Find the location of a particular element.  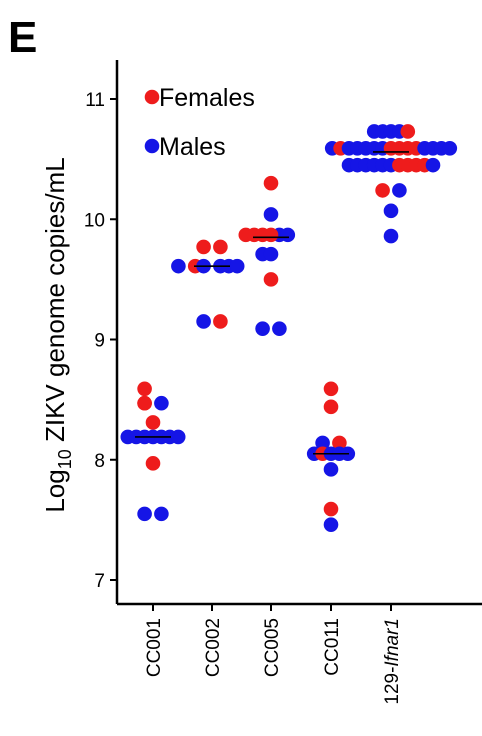

y-tick-label: 8 is located at coordinates (99, 461).